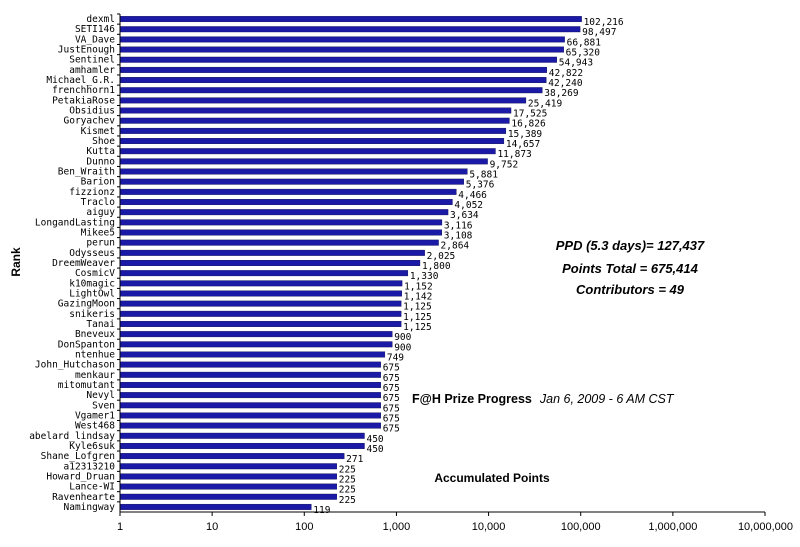 Image resolution: width=800 pixels, height=547 pixels. What do you see at coordinates (584, 42) in the screenshot?
I see `value-label: 66,881` at bounding box center [584, 42].